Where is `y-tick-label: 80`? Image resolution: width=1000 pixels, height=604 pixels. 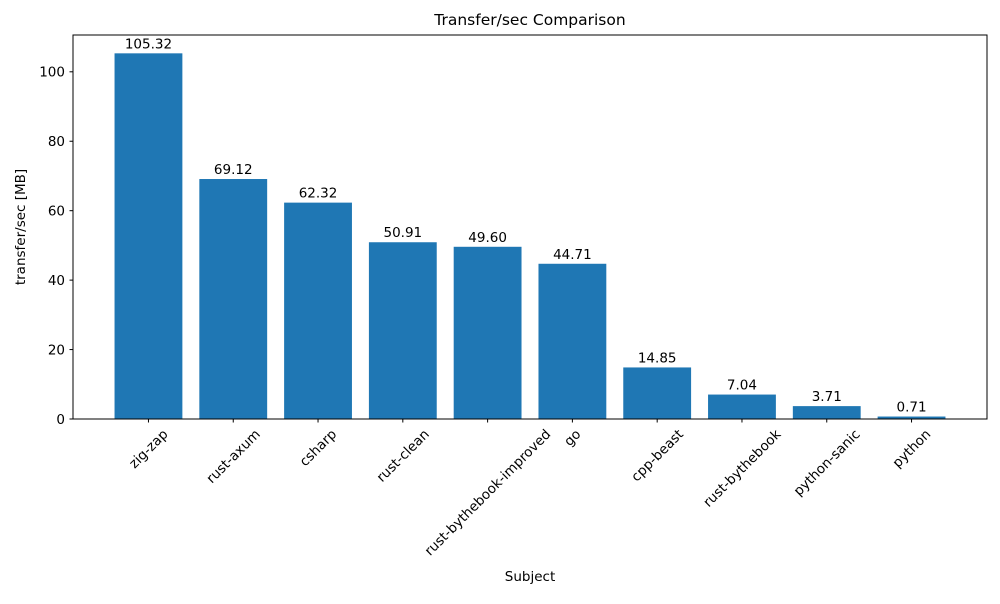
y-tick-label: 80 is located at coordinates (56, 142).